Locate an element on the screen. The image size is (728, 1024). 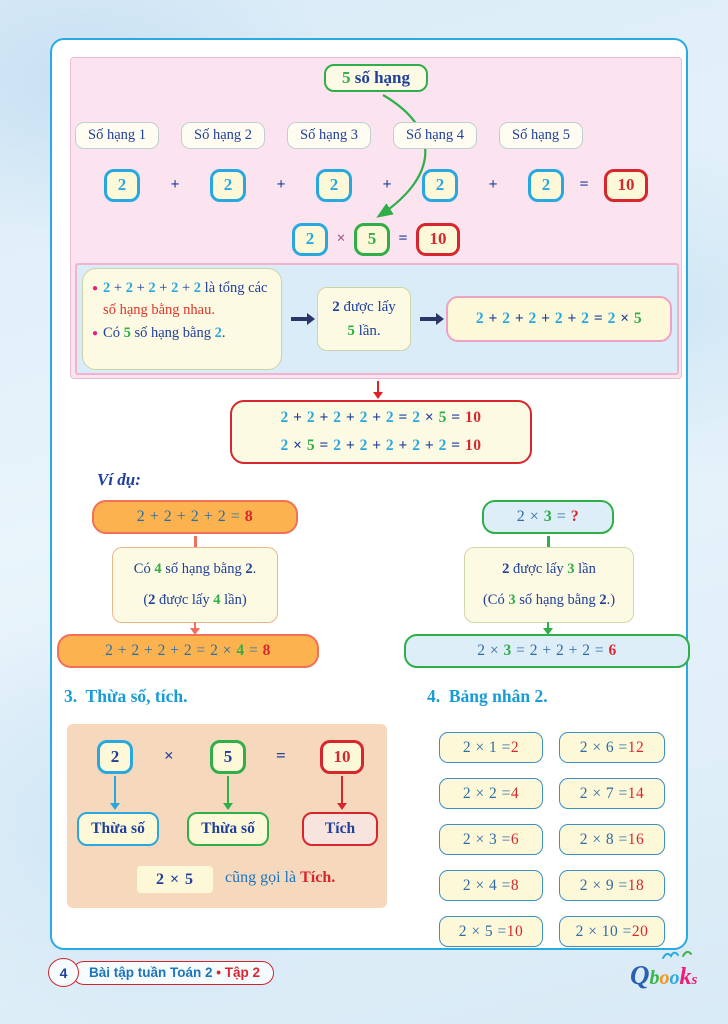
table-row: 2 × 8 = 16 is located at coordinates (612, 839).